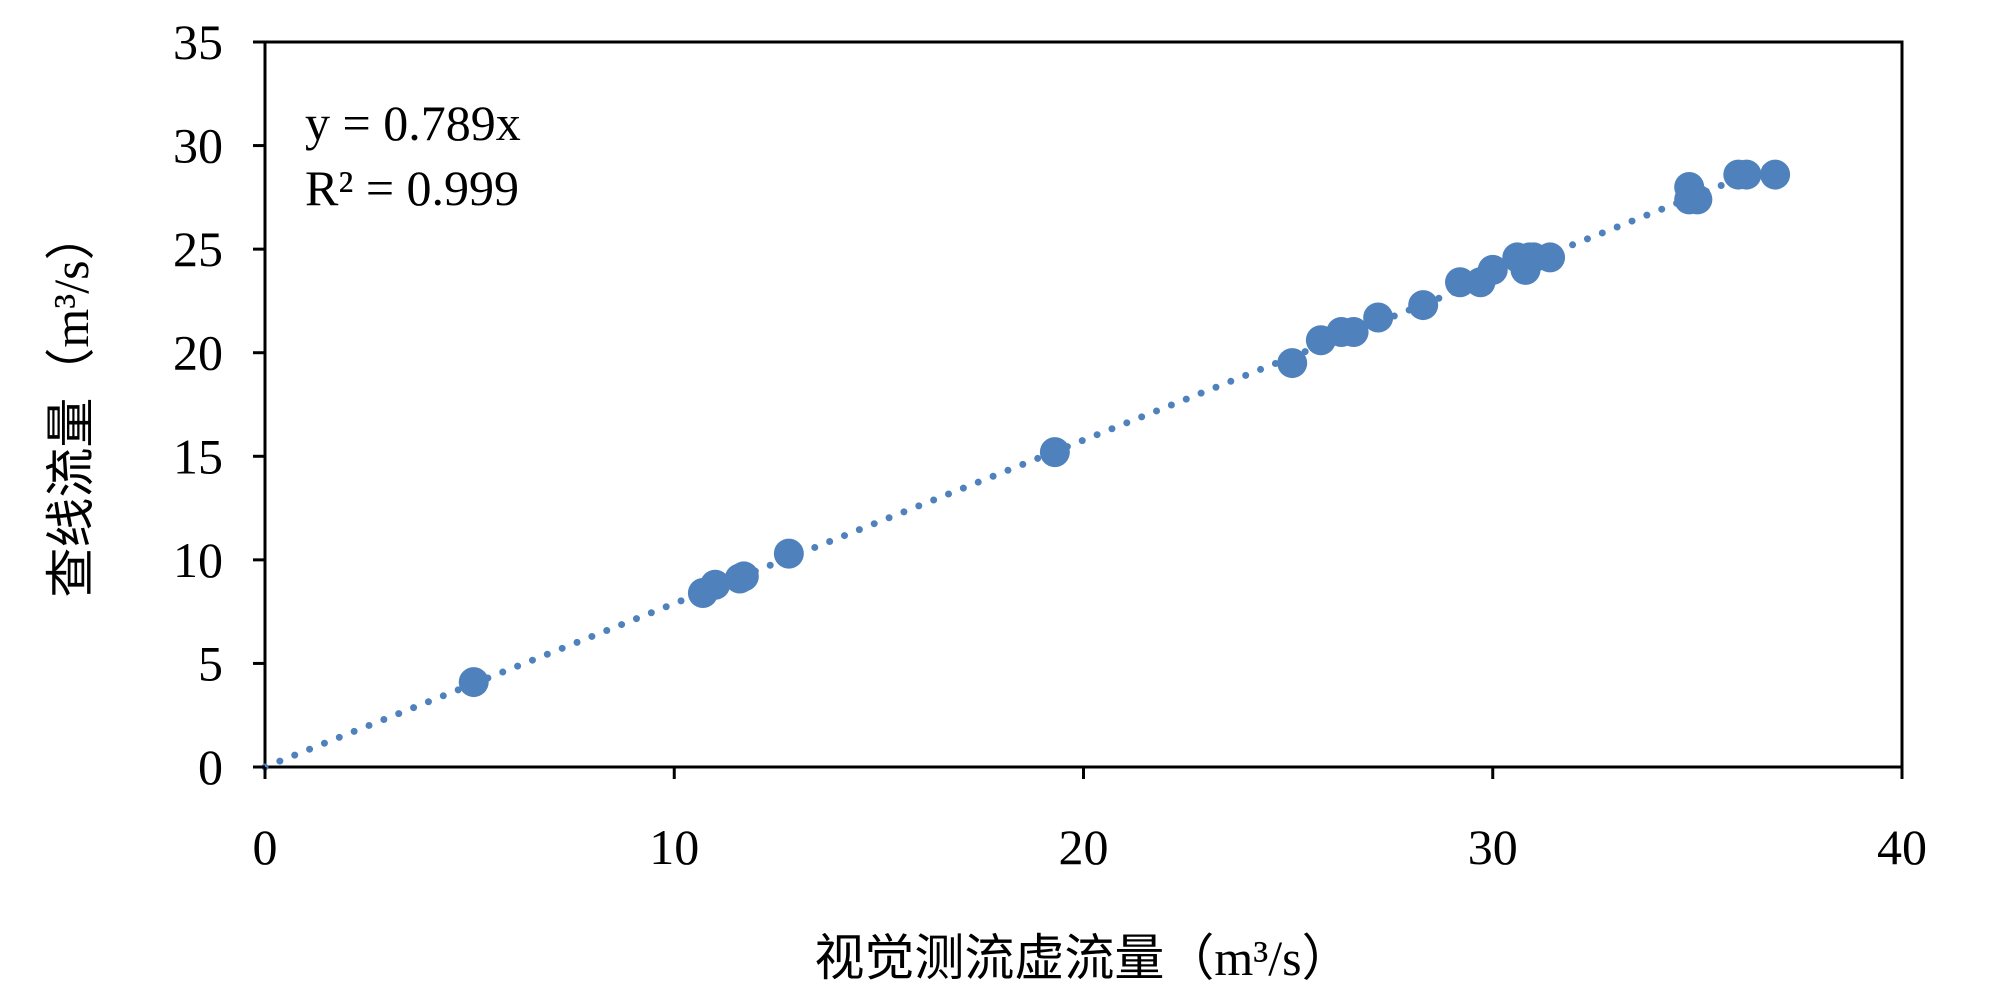 The image size is (2000, 1003). What do you see at coordinates (413, 123) in the screenshot?
I see `equation-label: y = 0.789x` at bounding box center [413, 123].